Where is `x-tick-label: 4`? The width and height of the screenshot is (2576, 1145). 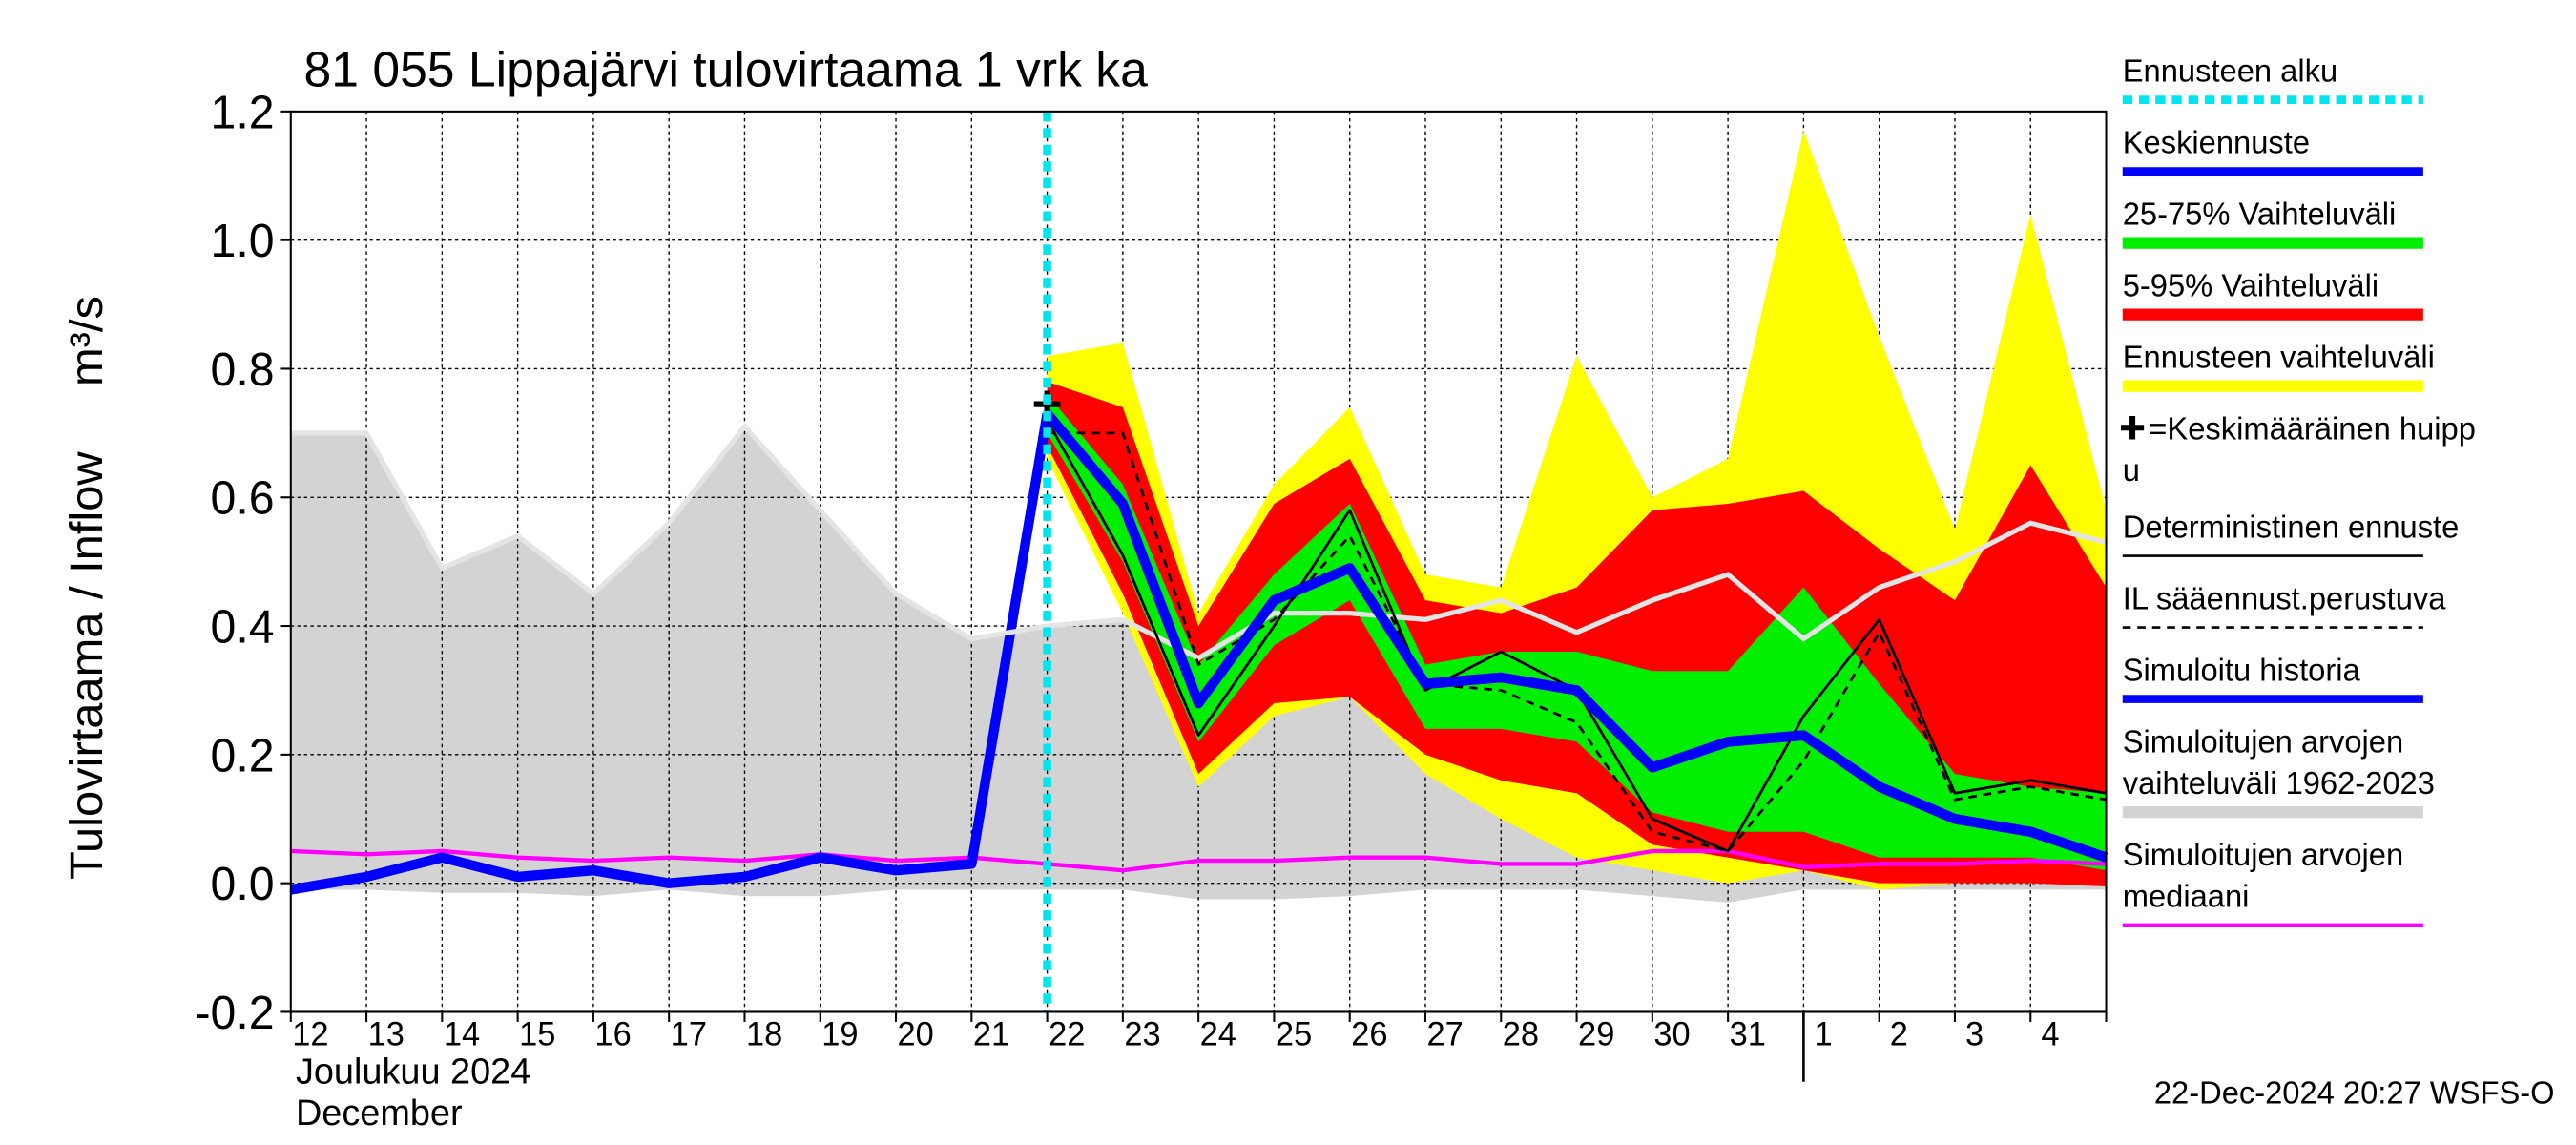
x-tick-label: 4 is located at coordinates (2050, 1034).